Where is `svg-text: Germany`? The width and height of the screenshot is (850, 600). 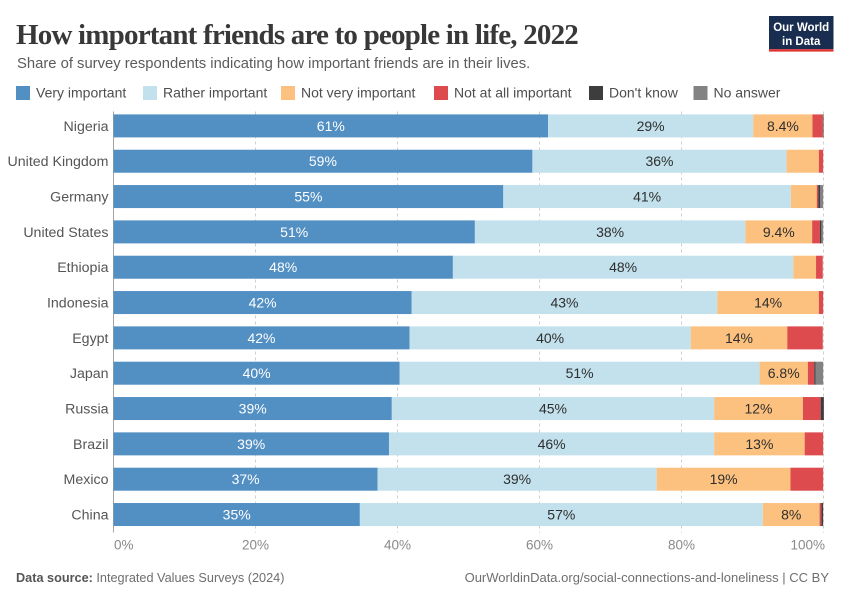 svg-text: Germany is located at coordinates (79, 198).